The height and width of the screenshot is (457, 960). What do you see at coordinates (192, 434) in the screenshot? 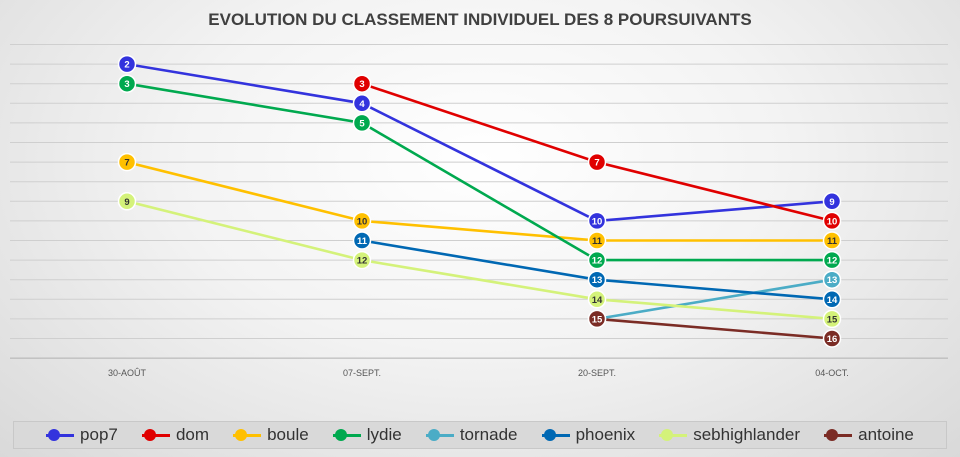
I see `legend-label: dom` at bounding box center [192, 434].